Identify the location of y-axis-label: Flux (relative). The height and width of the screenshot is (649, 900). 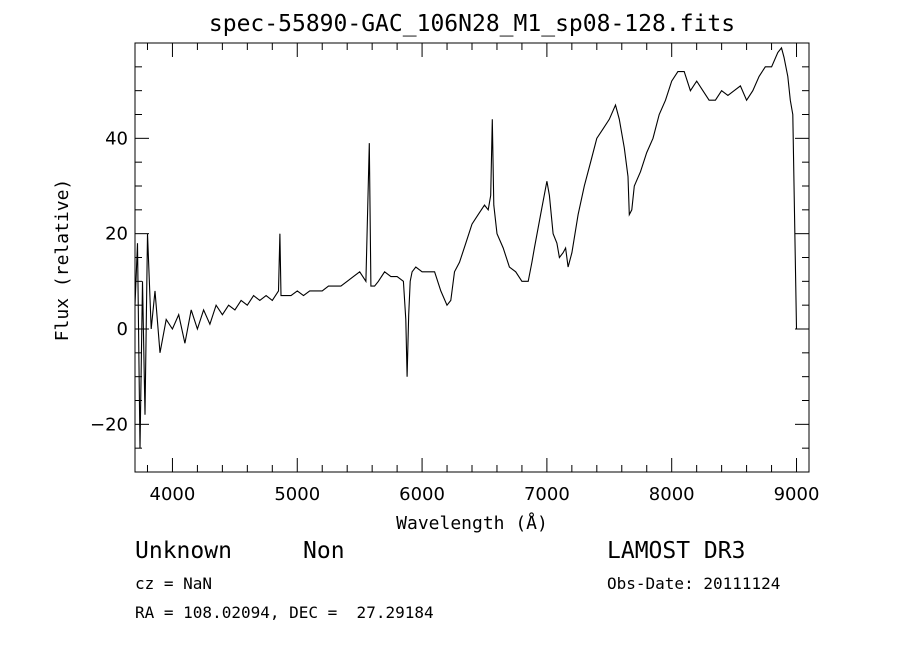
(62, 260).